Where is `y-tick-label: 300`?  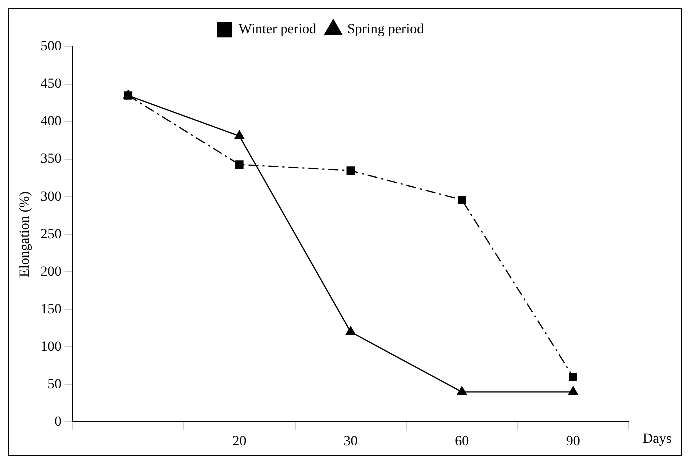 y-tick-label: 300 is located at coordinates (51, 197).